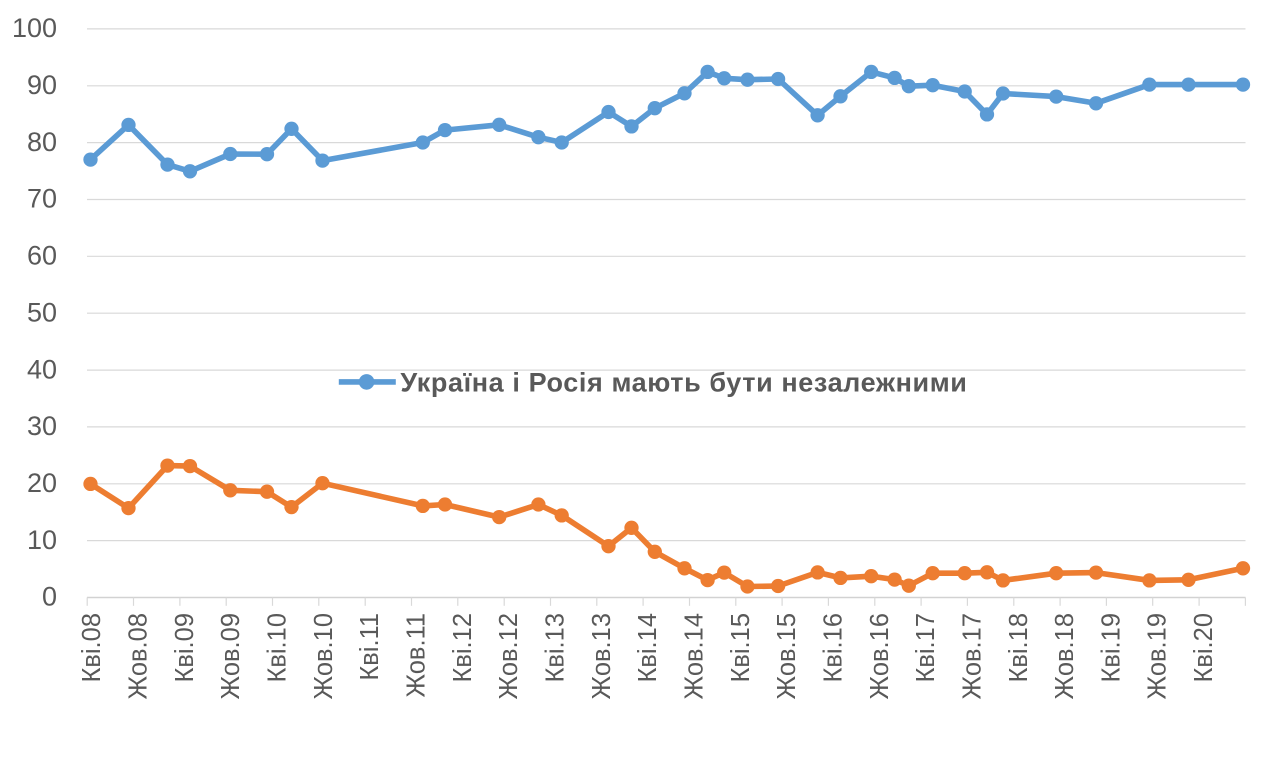 The width and height of the screenshot is (1265, 761). Describe the element at coordinates (42, 426) in the screenshot. I see `svg-text: 30` at that location.